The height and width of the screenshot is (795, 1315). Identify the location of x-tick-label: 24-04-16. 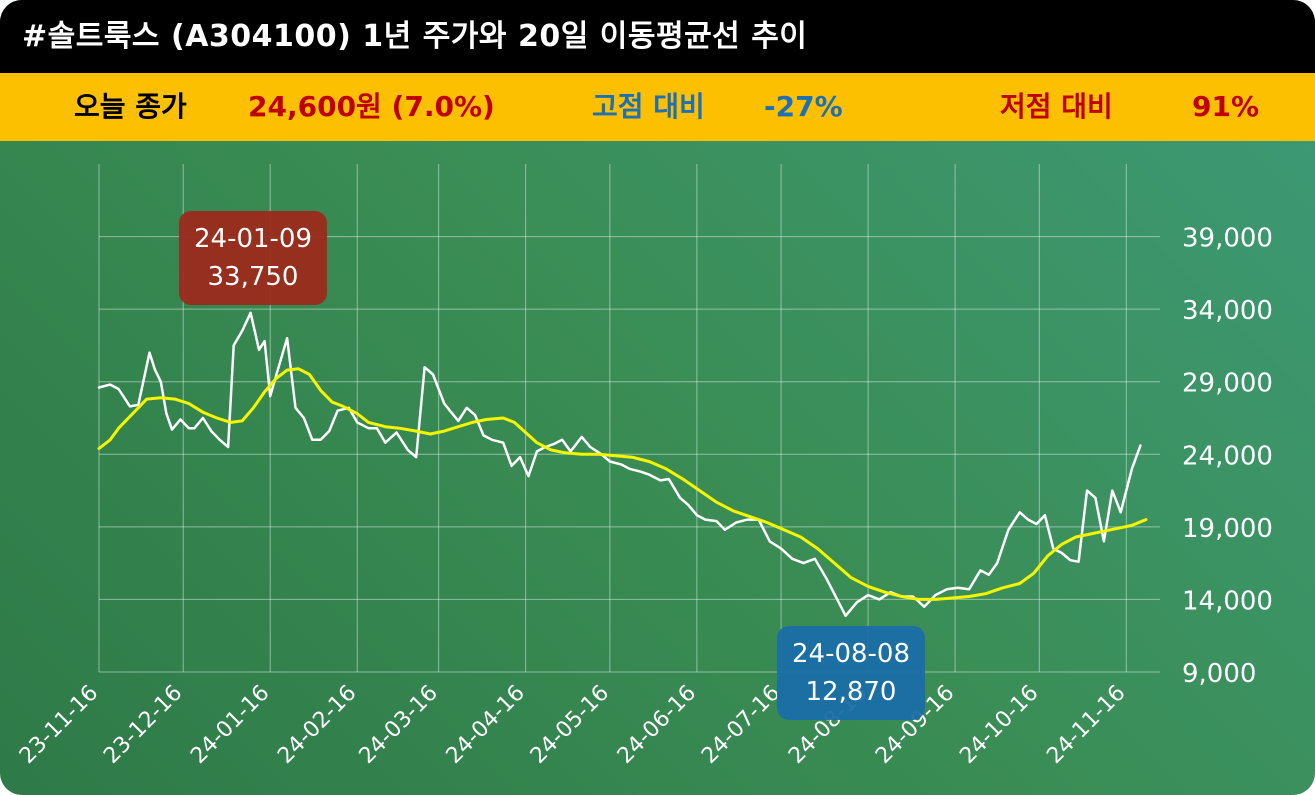
(486, 725).